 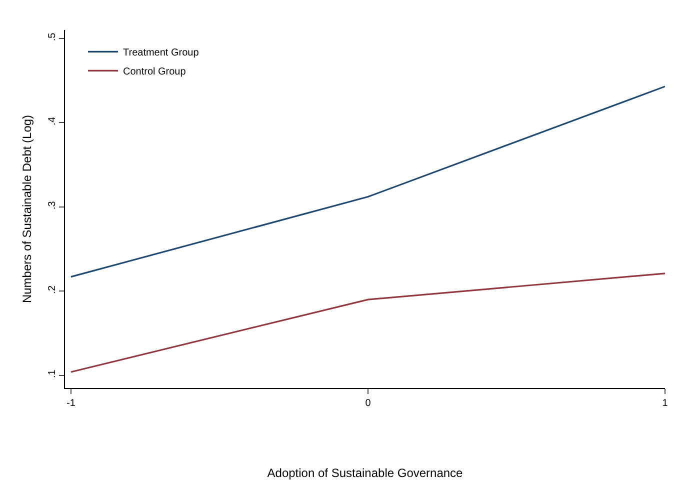 What do you see at coordinates (665, 403) in the screenshot?
I see `x-tick-label: 1` at bounding box center [665, 403].